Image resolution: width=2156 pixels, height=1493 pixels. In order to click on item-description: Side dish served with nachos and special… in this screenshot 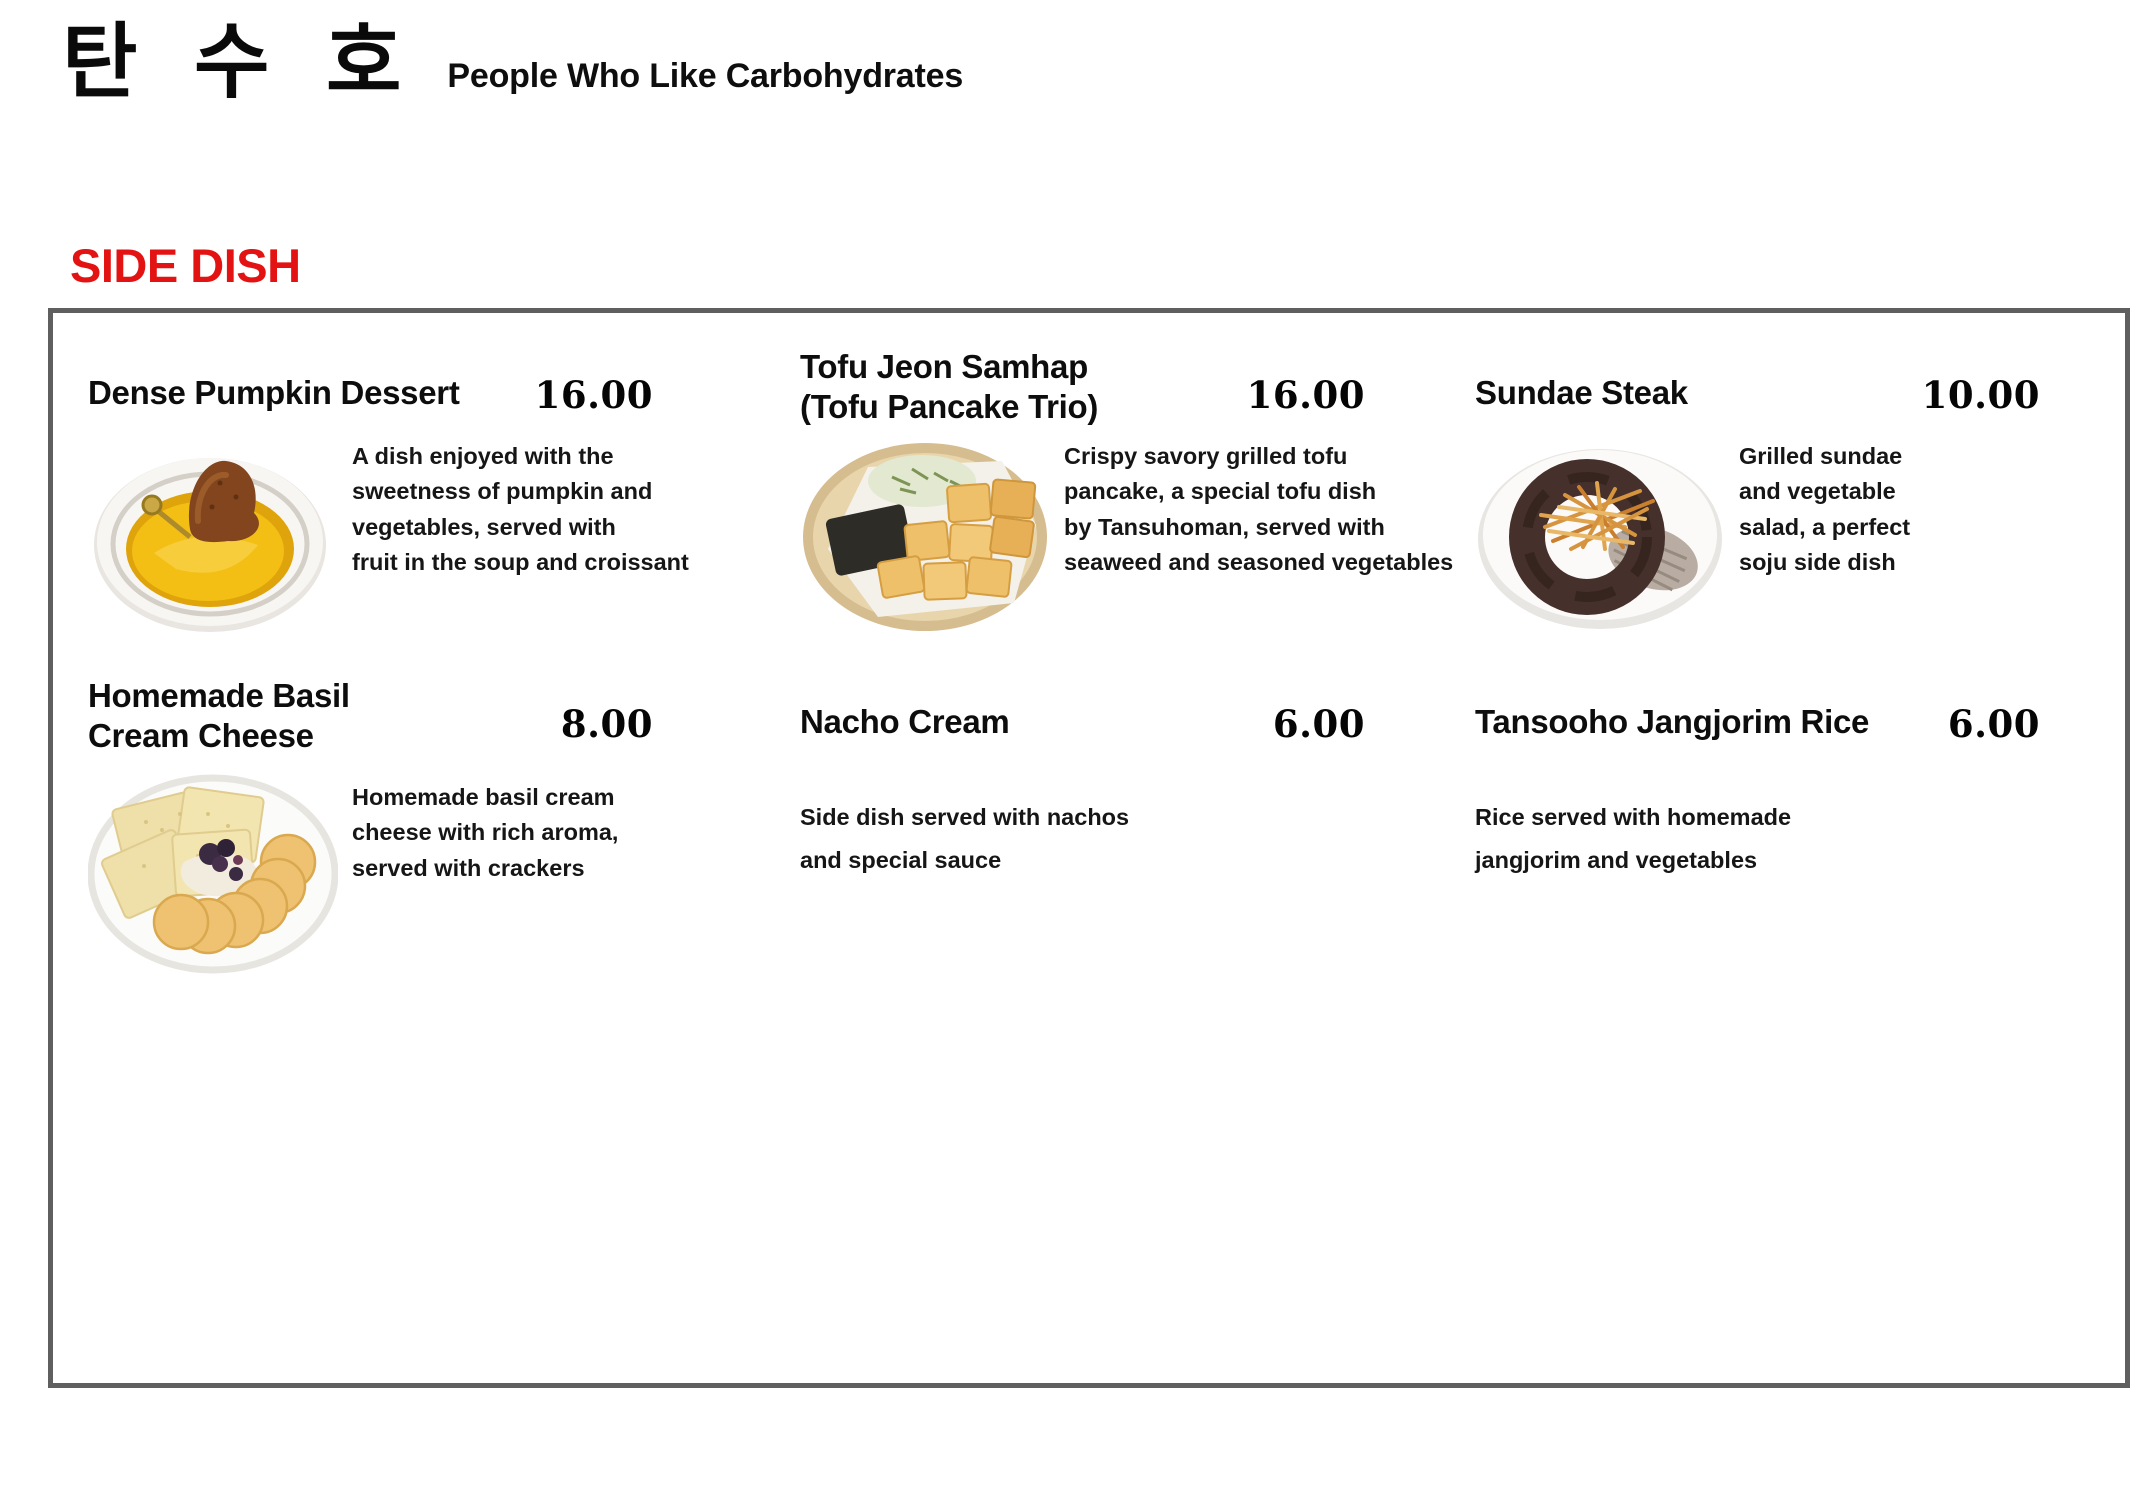, I will do `click(965, 839)`.